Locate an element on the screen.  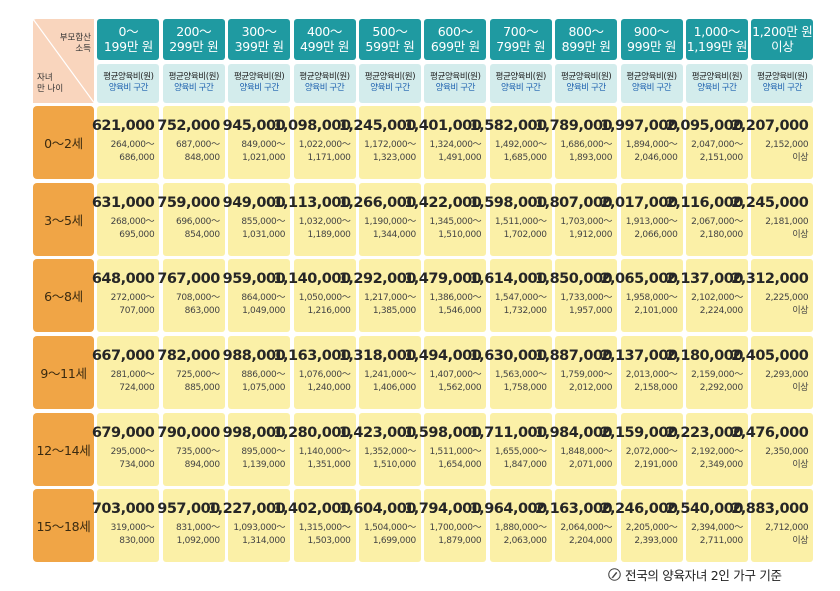
table-cell: 945,000 849,000～ 1,021,000 is located at coordinates (257, 143).